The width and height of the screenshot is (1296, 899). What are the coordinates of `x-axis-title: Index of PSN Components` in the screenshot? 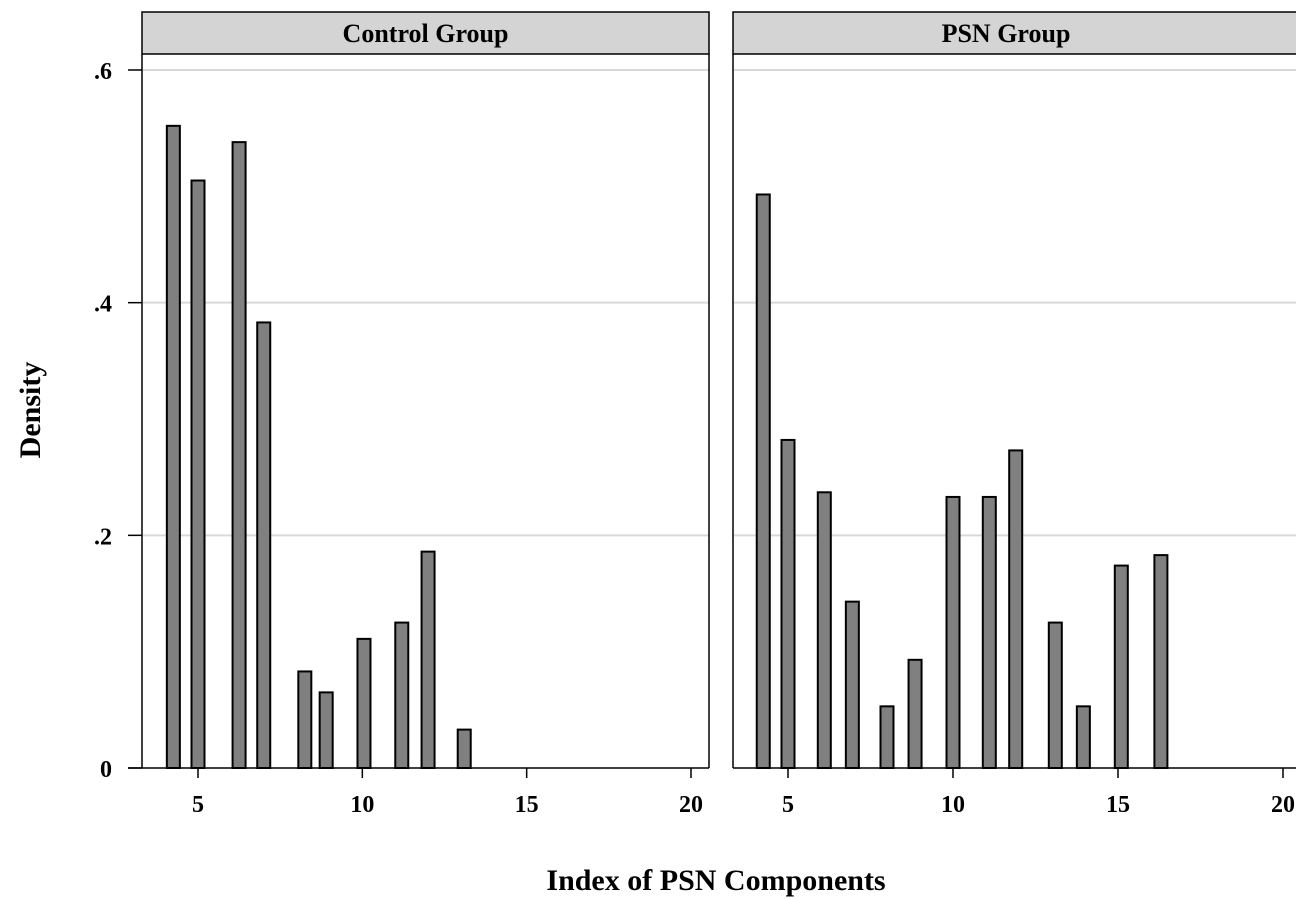 It's located at (715, 880).